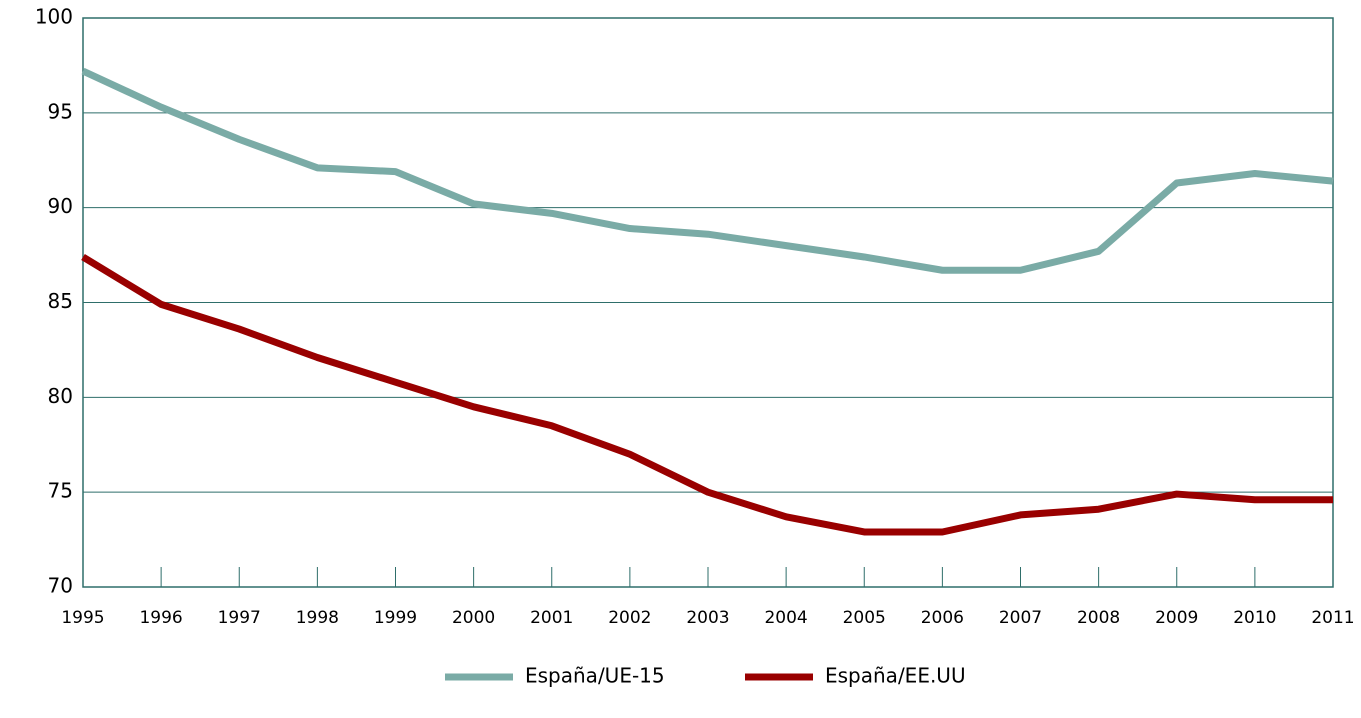 Image resolution: width=1361 pixels, height=718 pixels. Describe the element at coordinates (317, 618) in the screenshot. I see `x-tick-label: 1998` at that location.